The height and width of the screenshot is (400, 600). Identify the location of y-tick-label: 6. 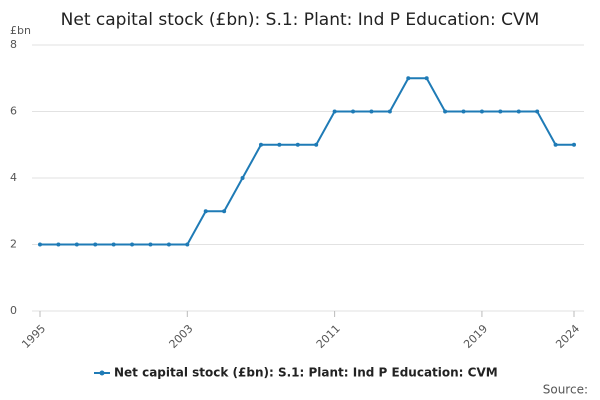
(13, 111).